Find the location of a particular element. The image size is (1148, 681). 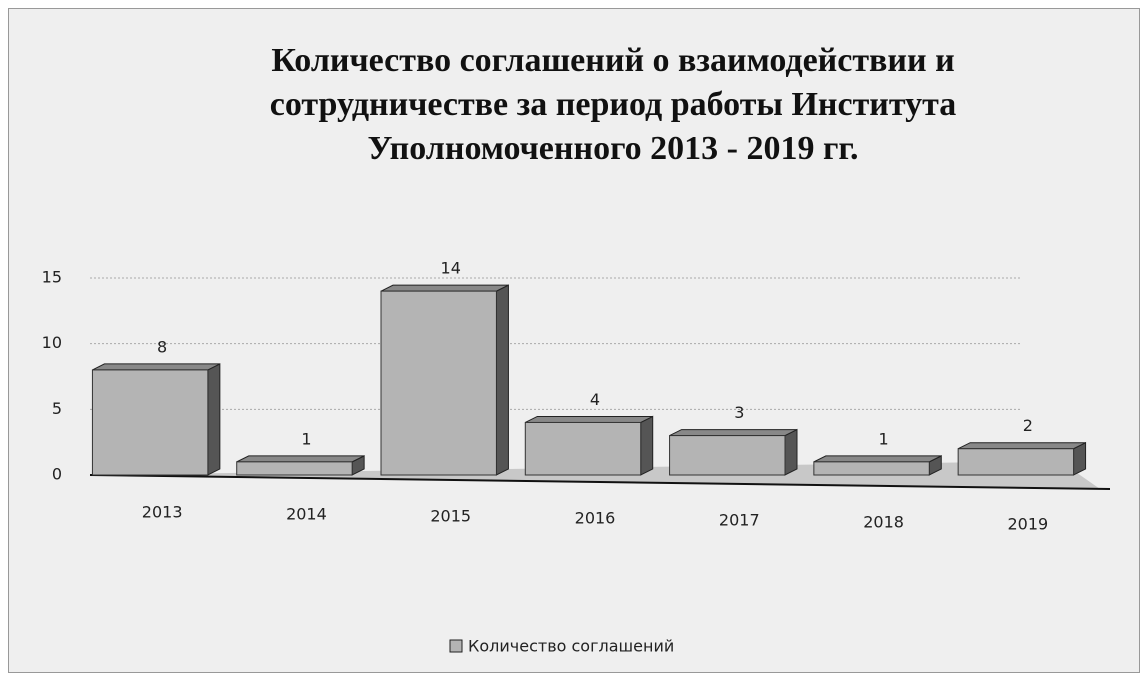

data-label: 4 is located at coordinates (595, 399).